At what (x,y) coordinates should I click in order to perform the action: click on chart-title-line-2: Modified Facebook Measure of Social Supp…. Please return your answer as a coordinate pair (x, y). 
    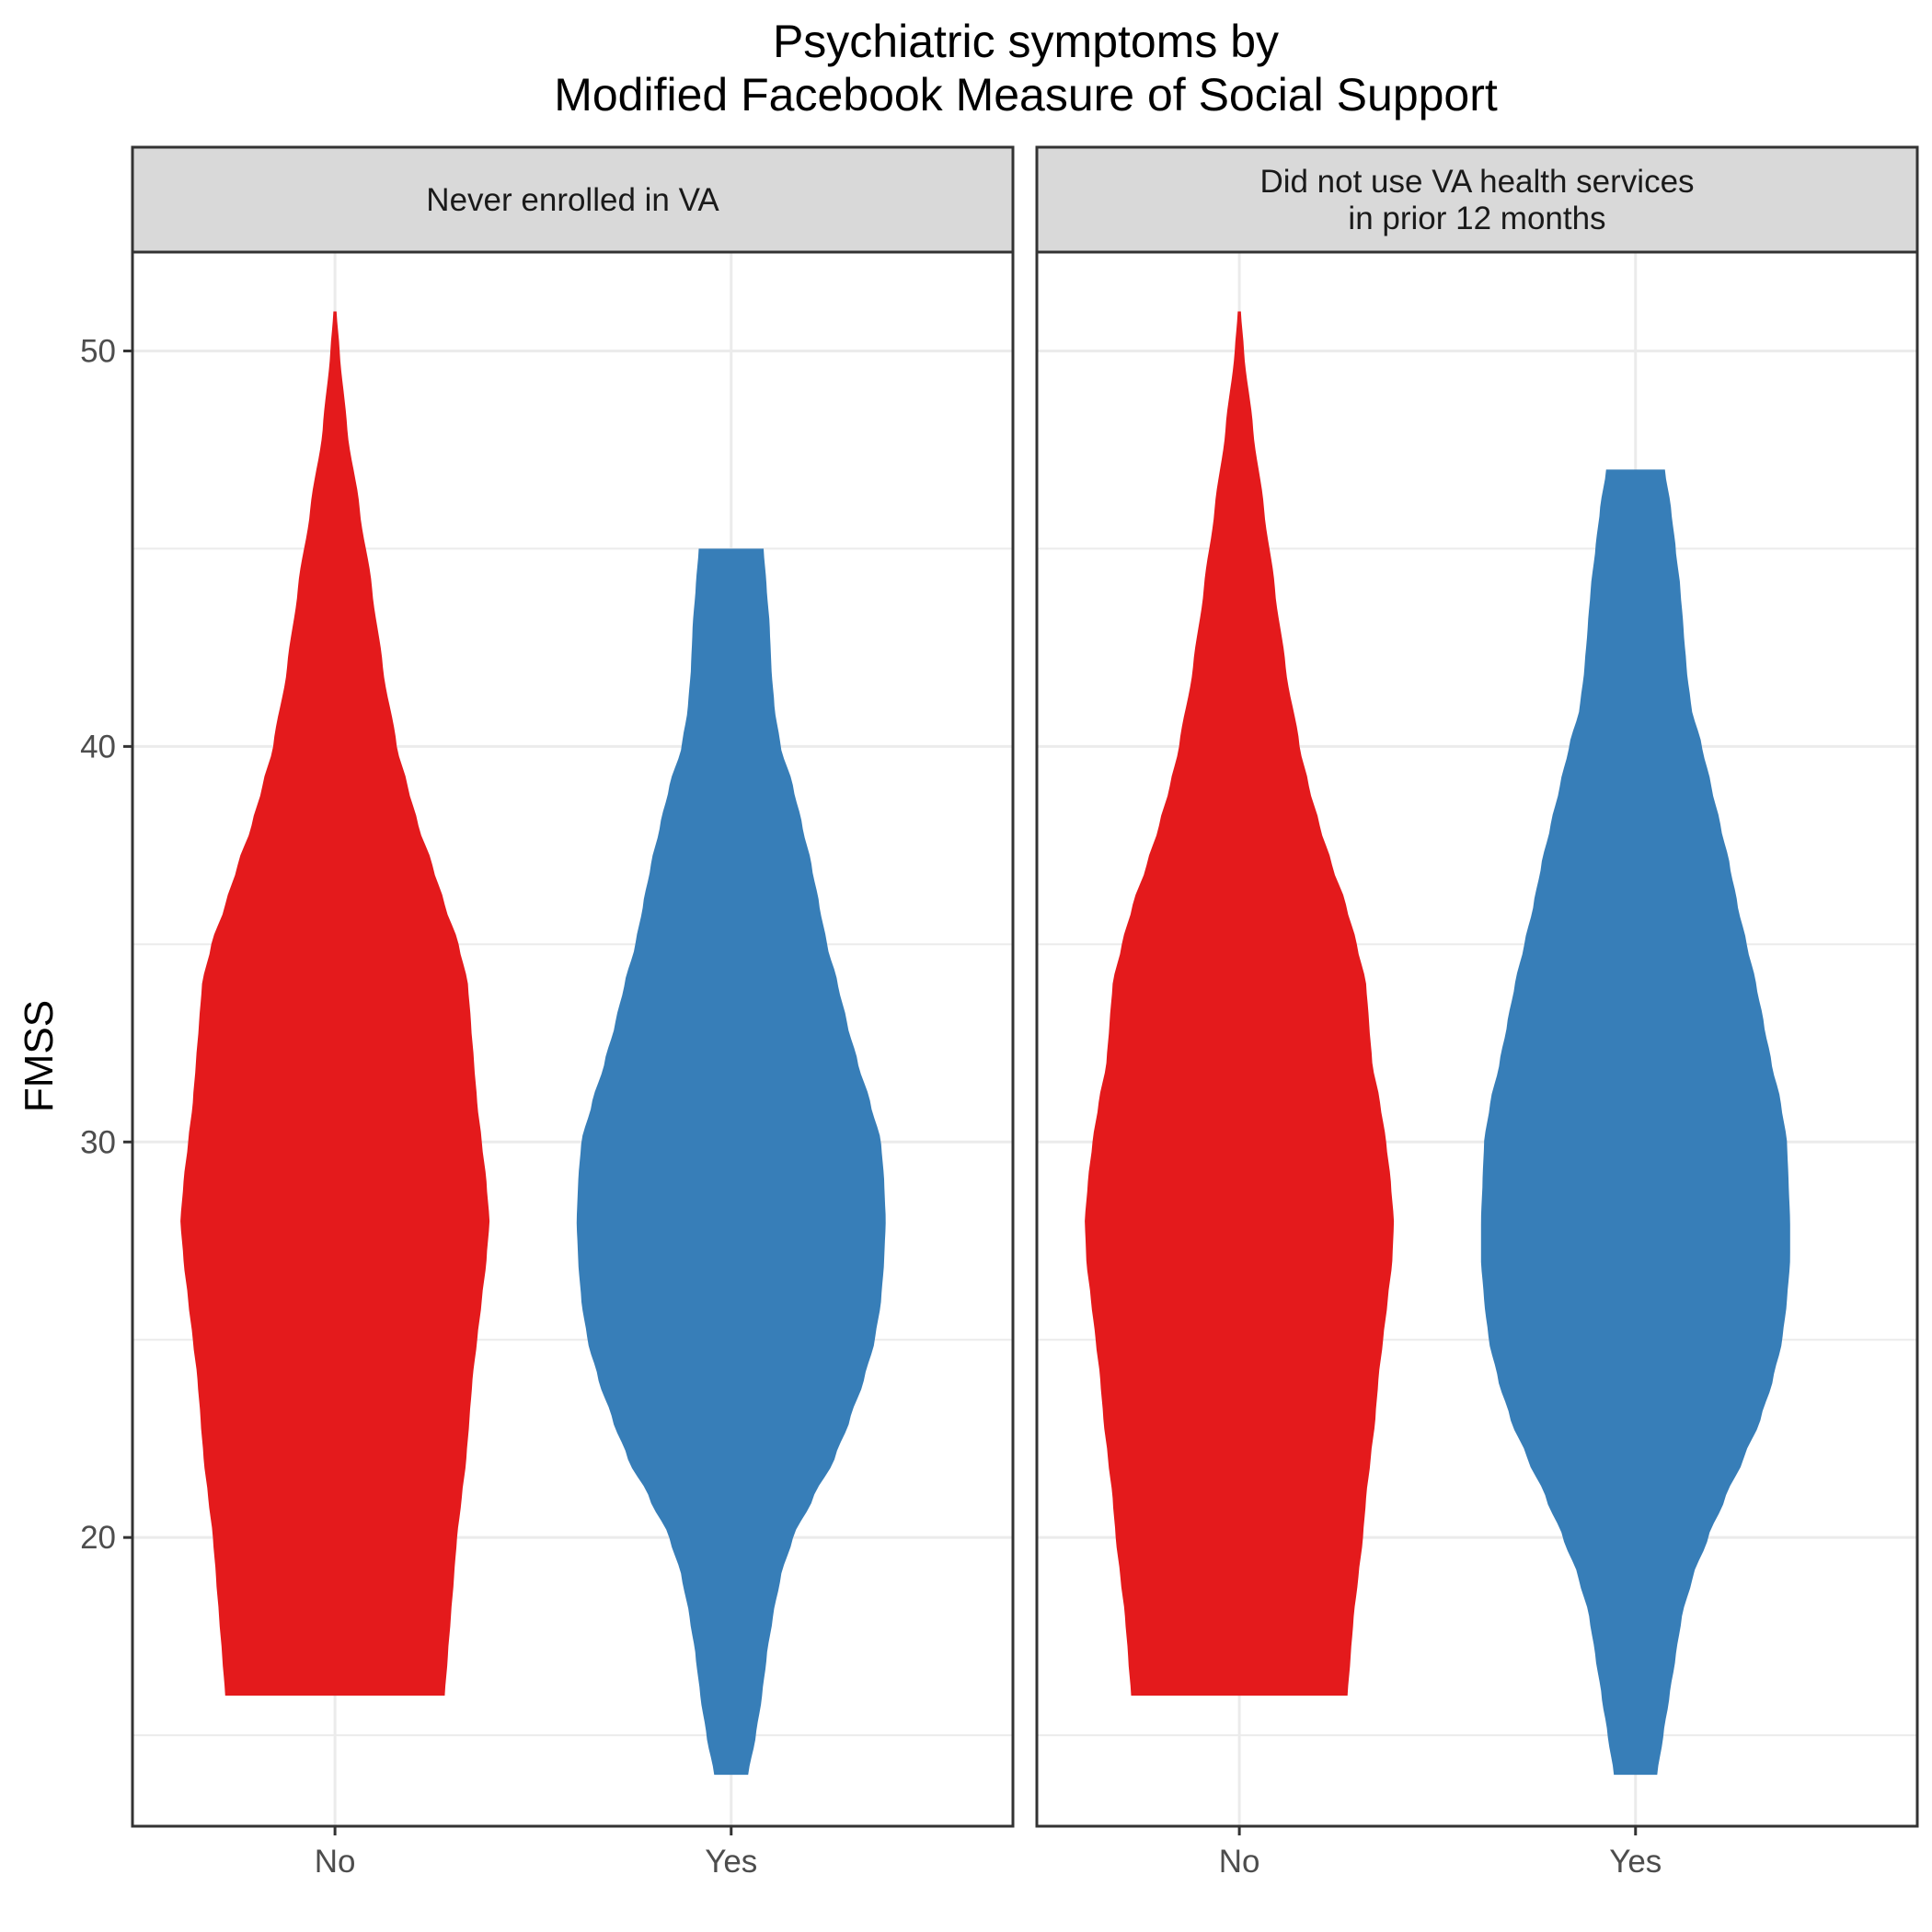
    Looking at the image, I should click on (1026, 95).